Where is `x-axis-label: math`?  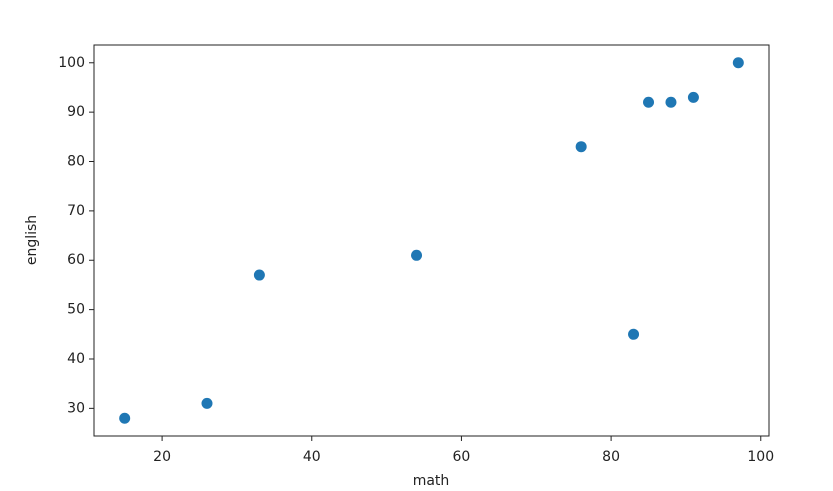
x-axis-label: math is located at coordinates (431, 481).